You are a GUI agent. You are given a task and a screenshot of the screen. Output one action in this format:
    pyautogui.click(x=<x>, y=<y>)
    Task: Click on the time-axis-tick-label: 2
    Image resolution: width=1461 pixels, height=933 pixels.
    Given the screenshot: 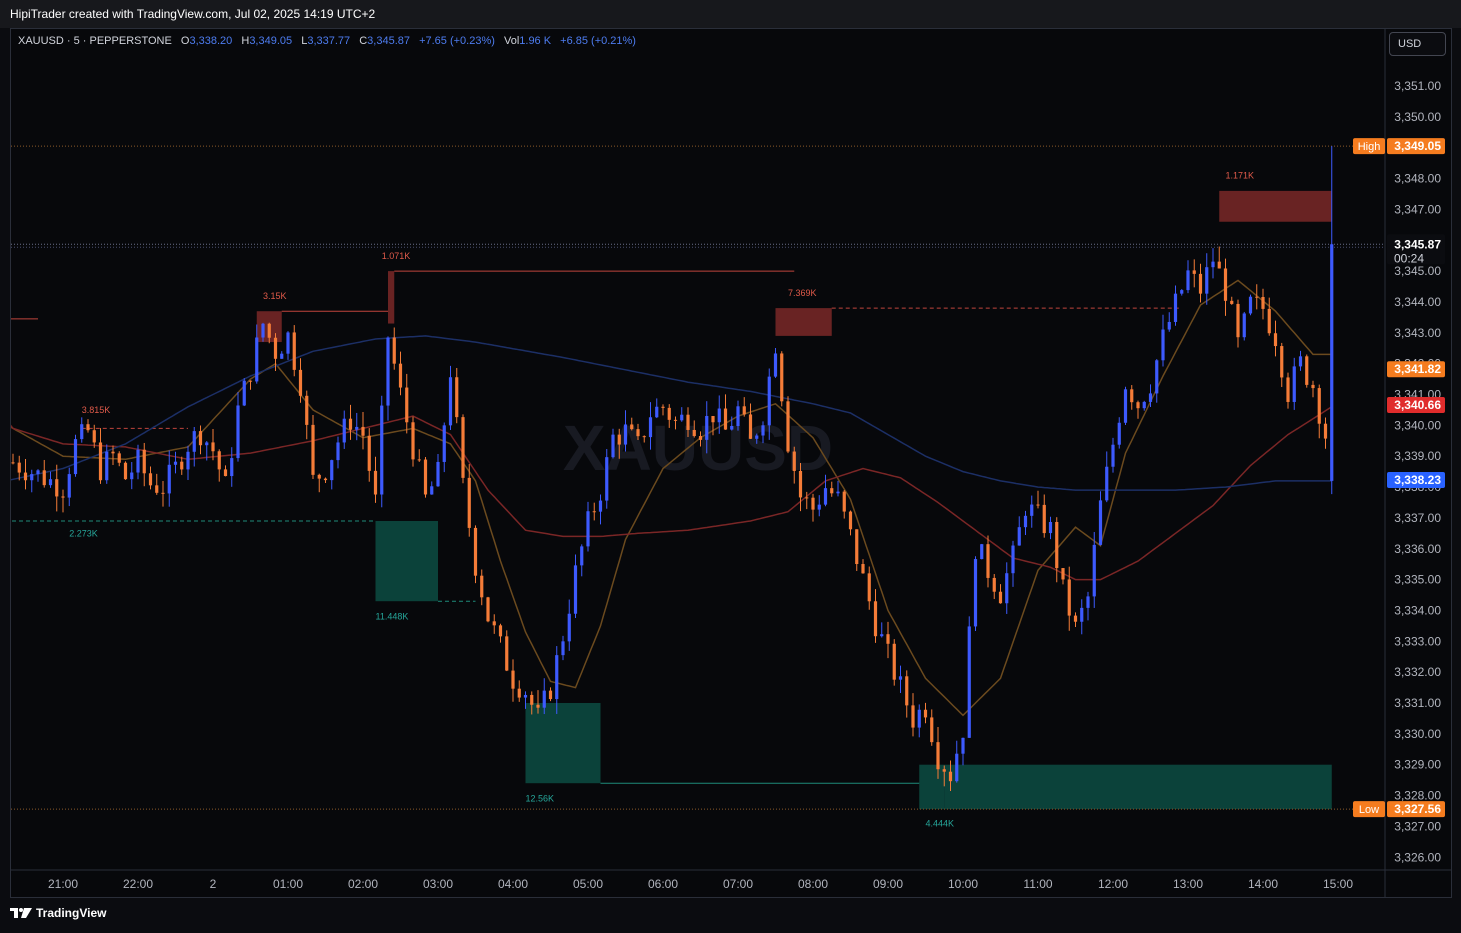 What is the action you would take?
    pyautogui.click(x=213, y=884)
    